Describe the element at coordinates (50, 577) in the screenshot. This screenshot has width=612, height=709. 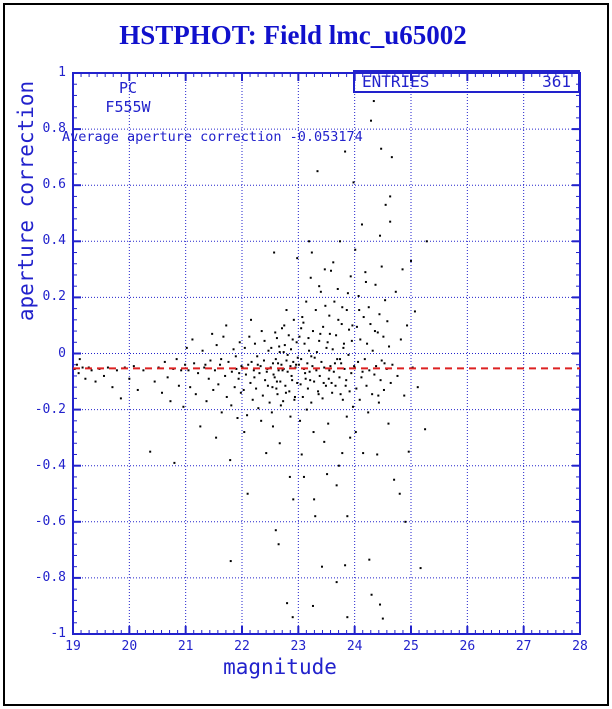
I see `y-tick-label: -0.8` at that location.